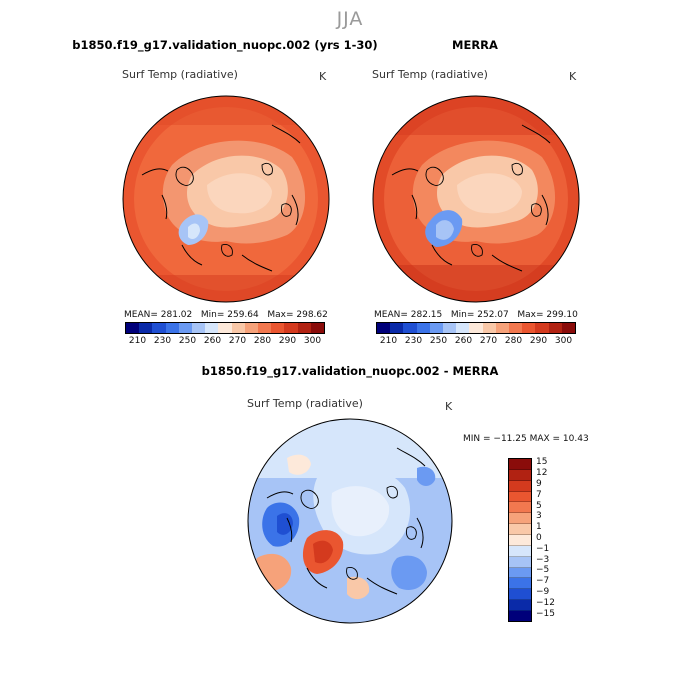  What do you see at coordinates (556, 538) in the screenshot?
I see `diff-colorbar-ticks: 15 12 9 7 5 3 1 0 −1 −3 −5 −7 −9 −12 −15` at bounding box center [556, 538].